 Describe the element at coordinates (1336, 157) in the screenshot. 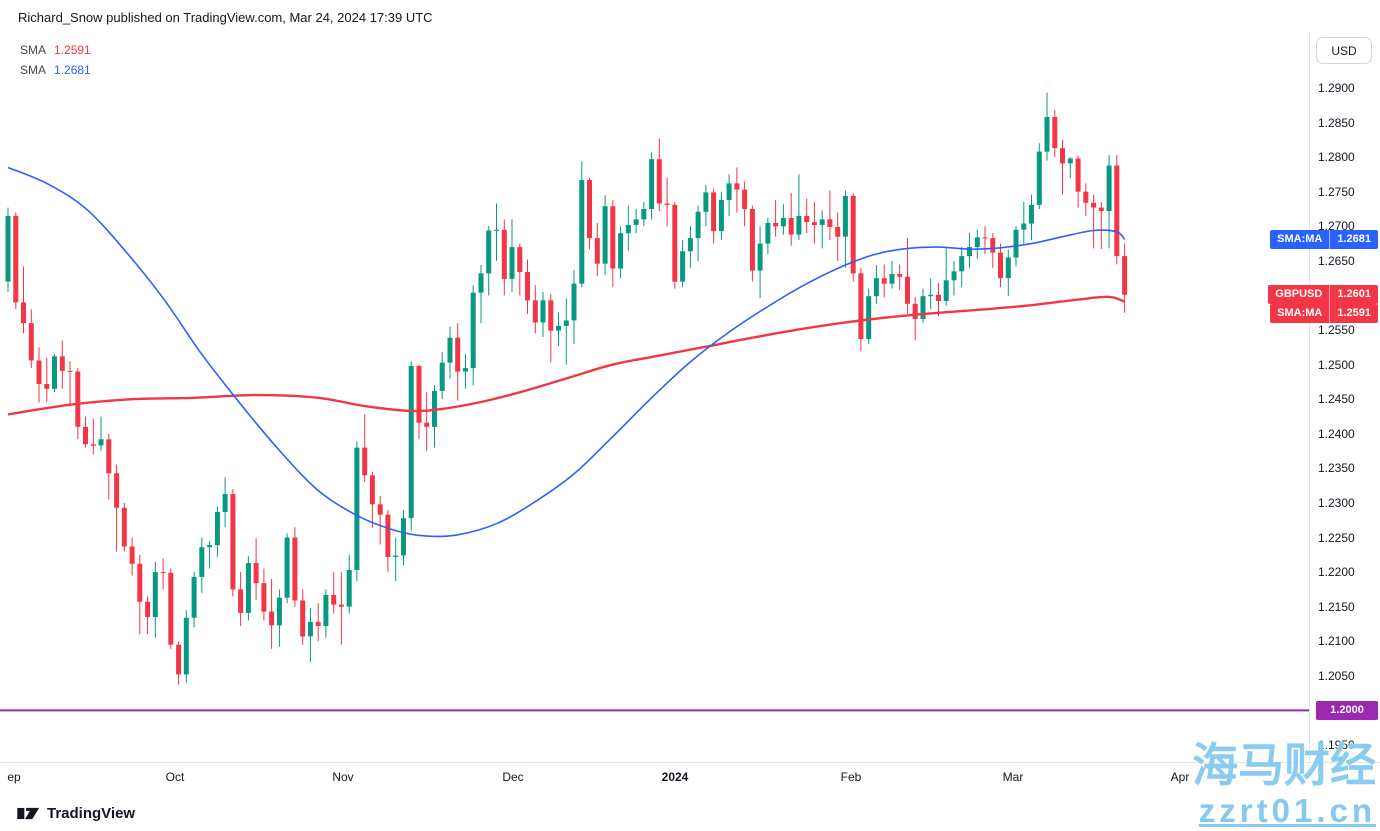

I see `price-tick: 1.2800` at that location.